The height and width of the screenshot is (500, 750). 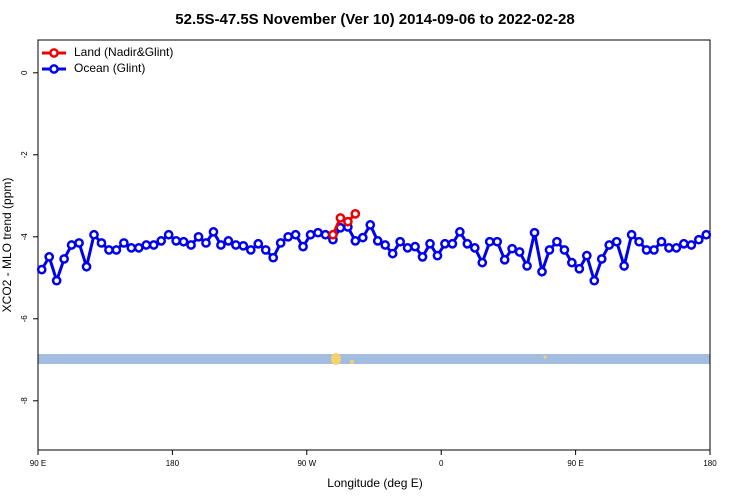 I want to click on x-tick-label: 90 W, so click(x=306, y=463).